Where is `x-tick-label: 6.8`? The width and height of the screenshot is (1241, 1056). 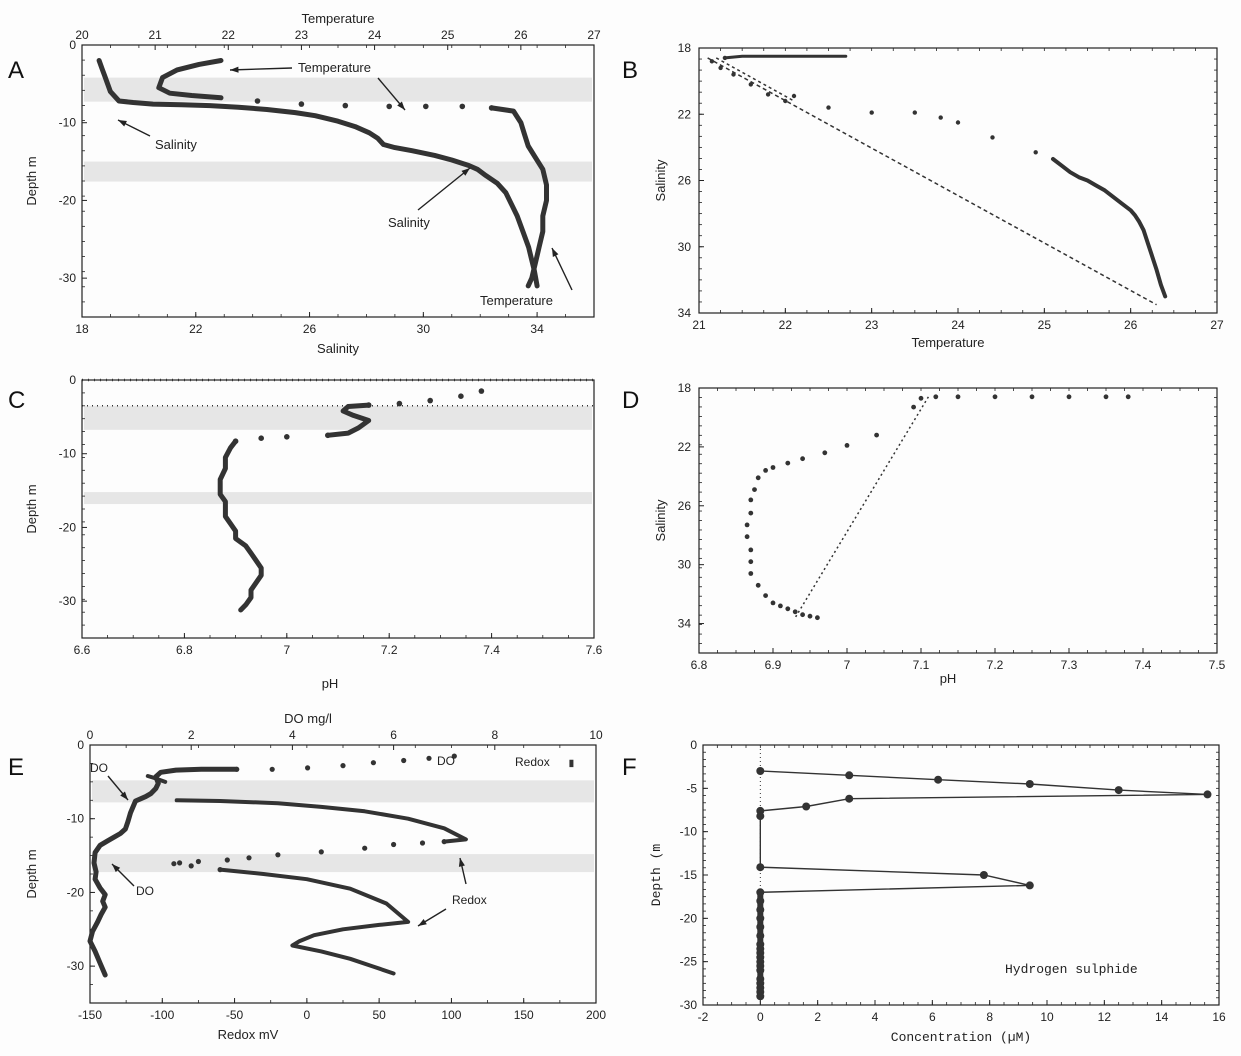 x-tick-label: 6.8 is located at coordinates (184, 650).